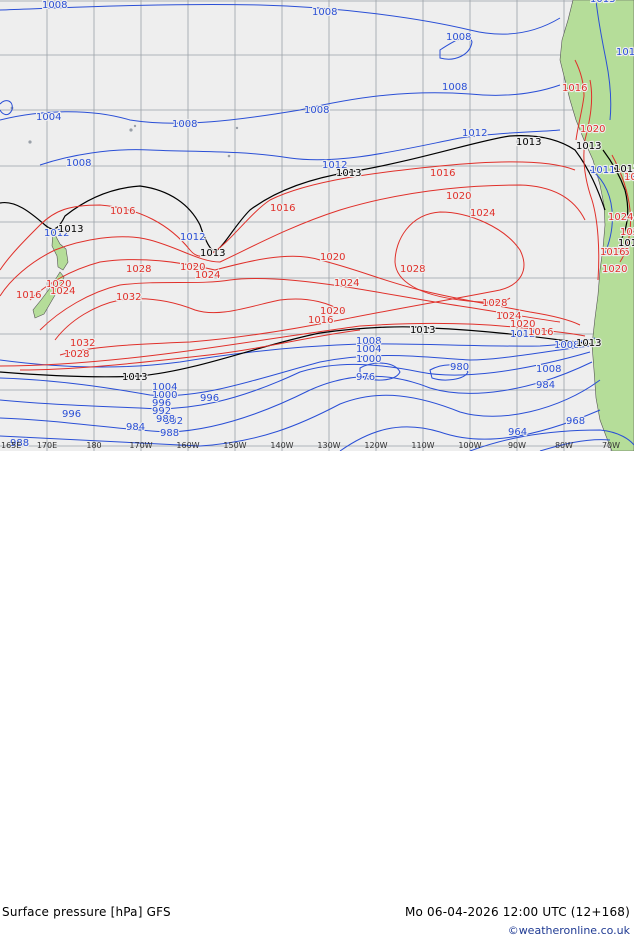  Describe the element at coordinates (328, 445) in the screenshot. I see `longitude-label: 130W` at that location.